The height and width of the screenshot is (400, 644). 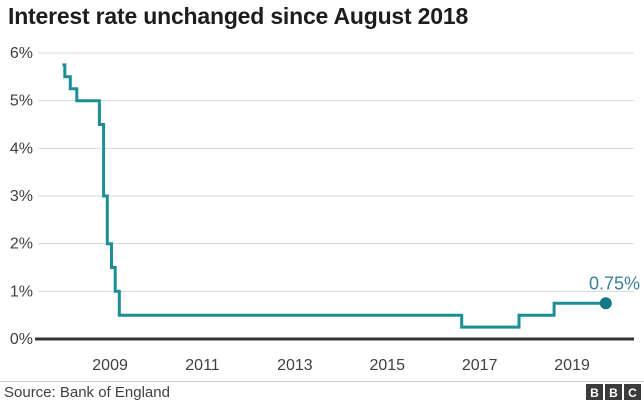 I want to click on bbc-logo-letter-b2: B, so click(x=613, y=392).